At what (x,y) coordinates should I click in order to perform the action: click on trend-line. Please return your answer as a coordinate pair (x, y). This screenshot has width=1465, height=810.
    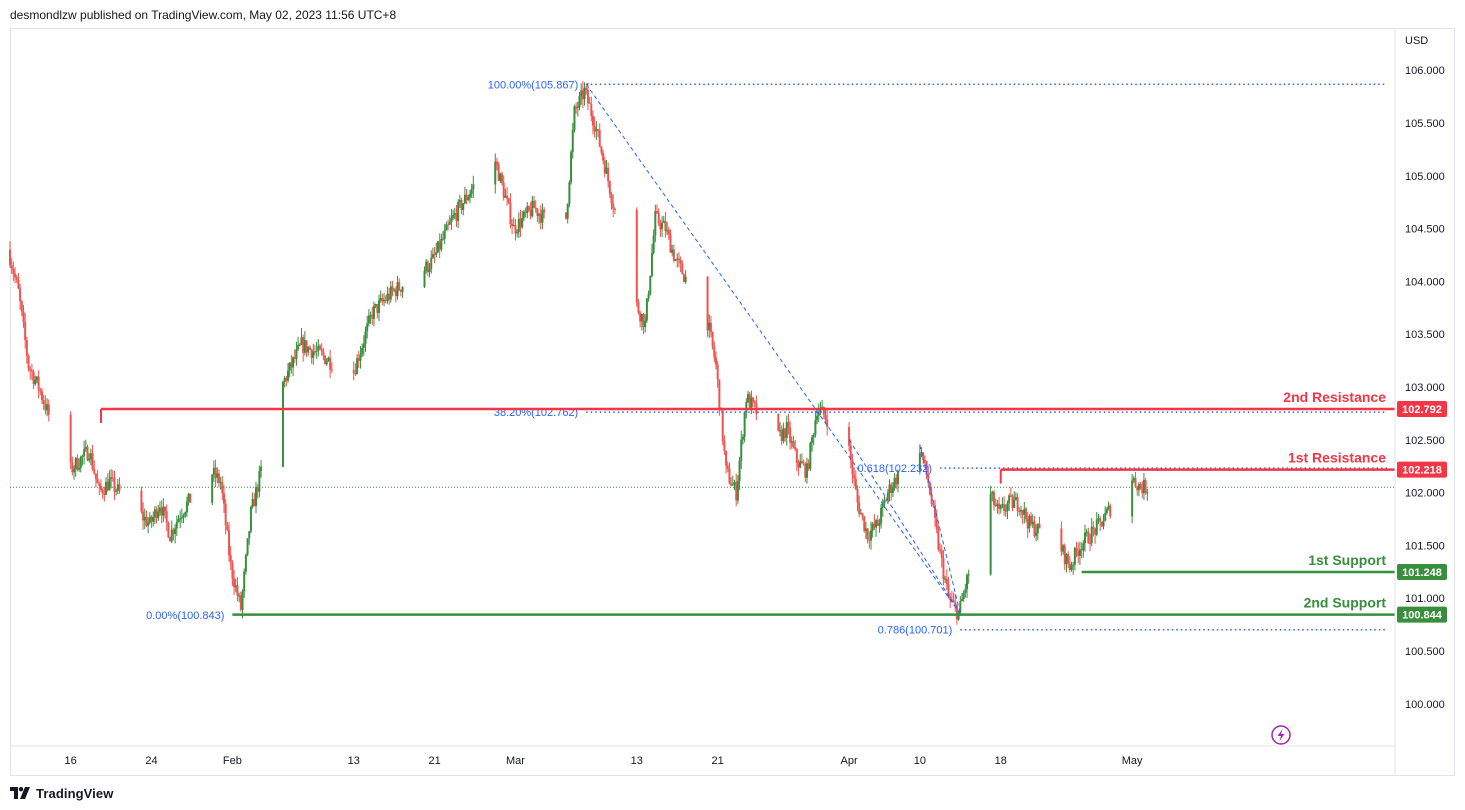
    Looking at the image, I should click on (940, 529).